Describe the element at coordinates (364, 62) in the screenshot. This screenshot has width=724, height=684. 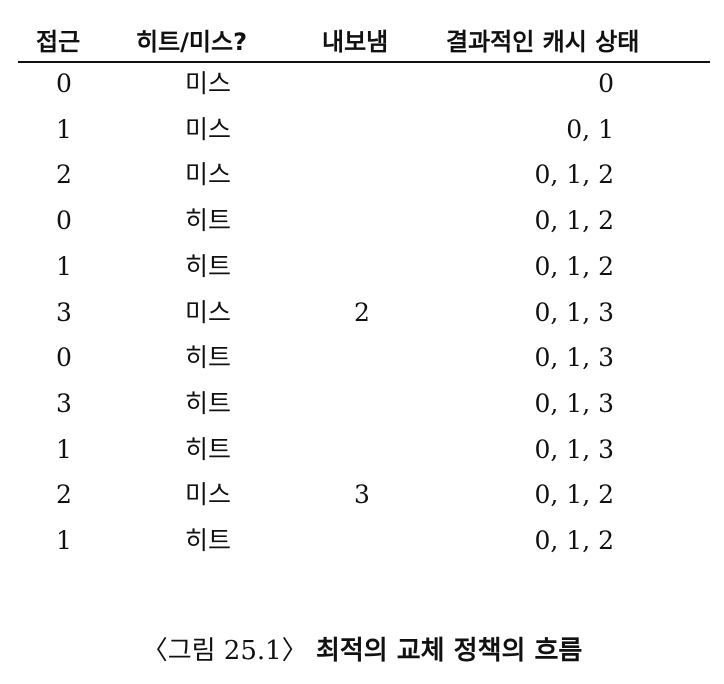
I see `header-rule` at that location.